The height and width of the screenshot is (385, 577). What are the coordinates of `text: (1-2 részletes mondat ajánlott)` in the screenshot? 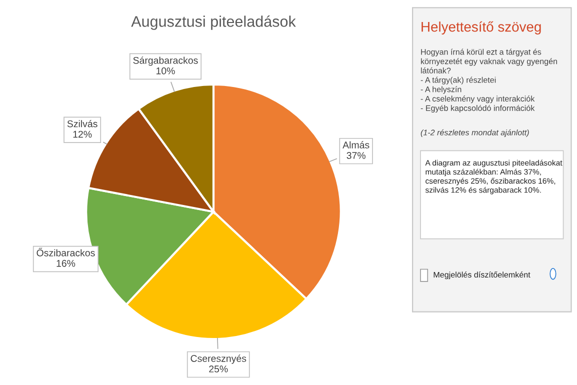 It's located at (474, 133).